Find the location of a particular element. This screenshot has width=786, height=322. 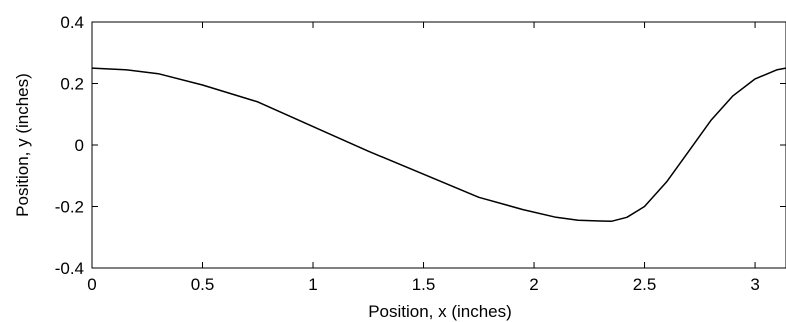

x-tick-label: 1 is located at coordinates (312, 284).